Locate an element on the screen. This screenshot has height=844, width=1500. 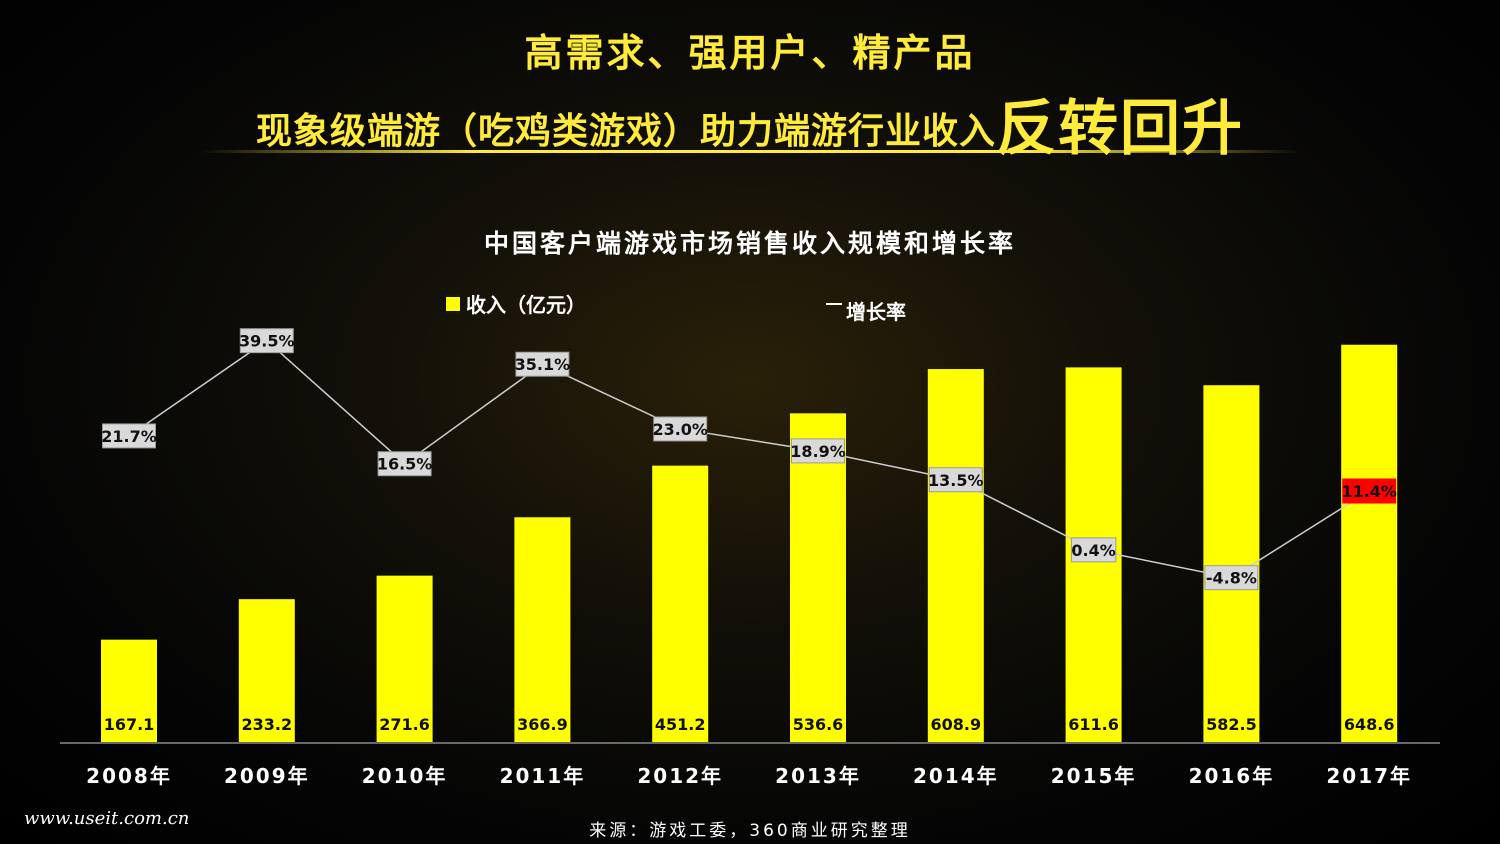
legend-growth: 增长率 is located at coordinates (866, 310).